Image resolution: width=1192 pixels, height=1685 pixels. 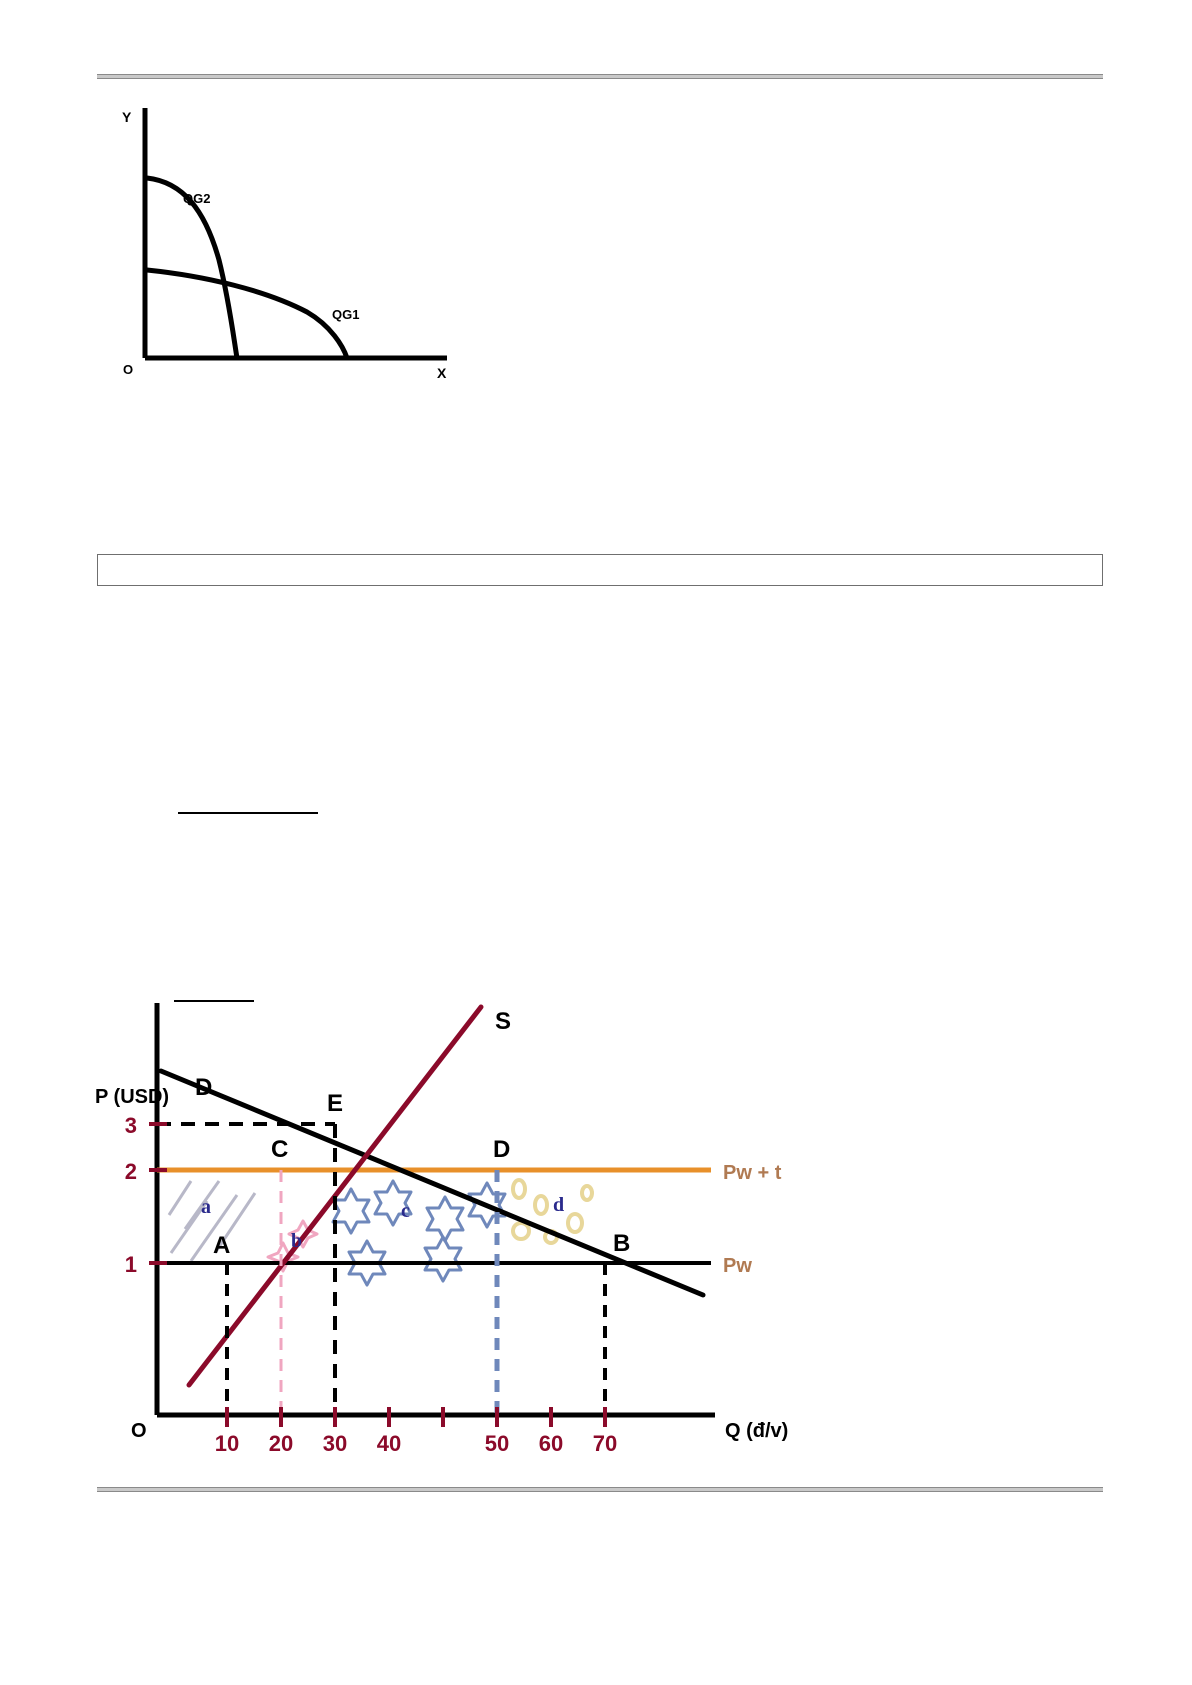 What do you see at coordinates (497, 1443) in the screenshot?
I see `x-tick-label-50: 50` at bounding box center [497, 1443].